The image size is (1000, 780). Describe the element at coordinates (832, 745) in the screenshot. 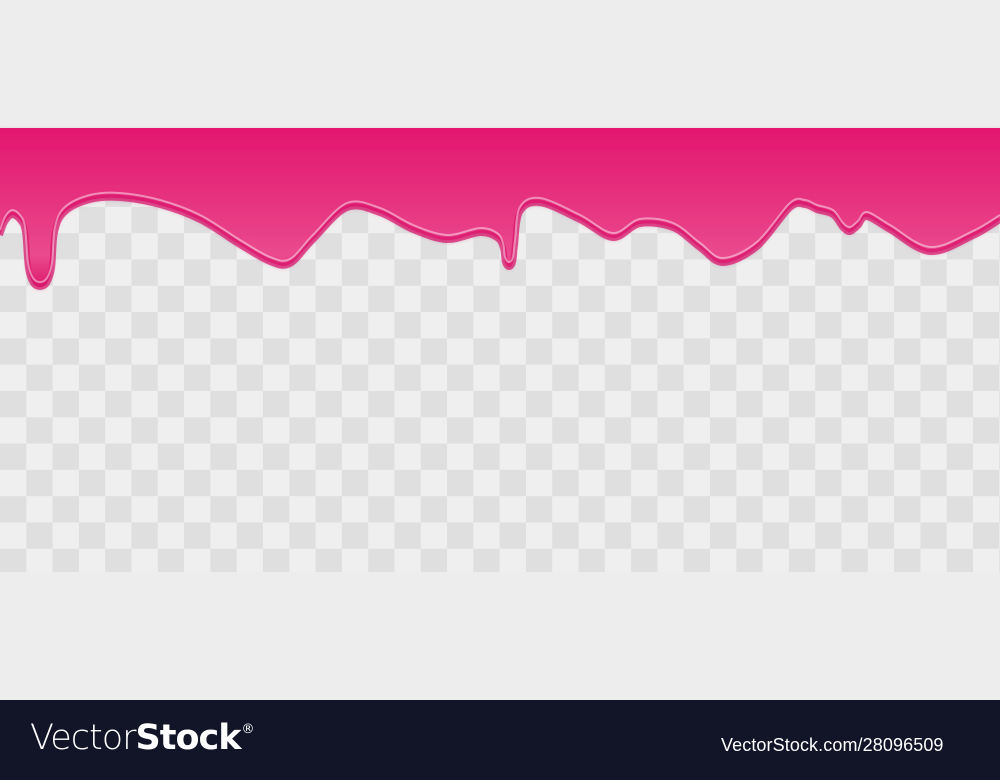

I see `image-id-url: VectorStock.com/28096509` at that location.